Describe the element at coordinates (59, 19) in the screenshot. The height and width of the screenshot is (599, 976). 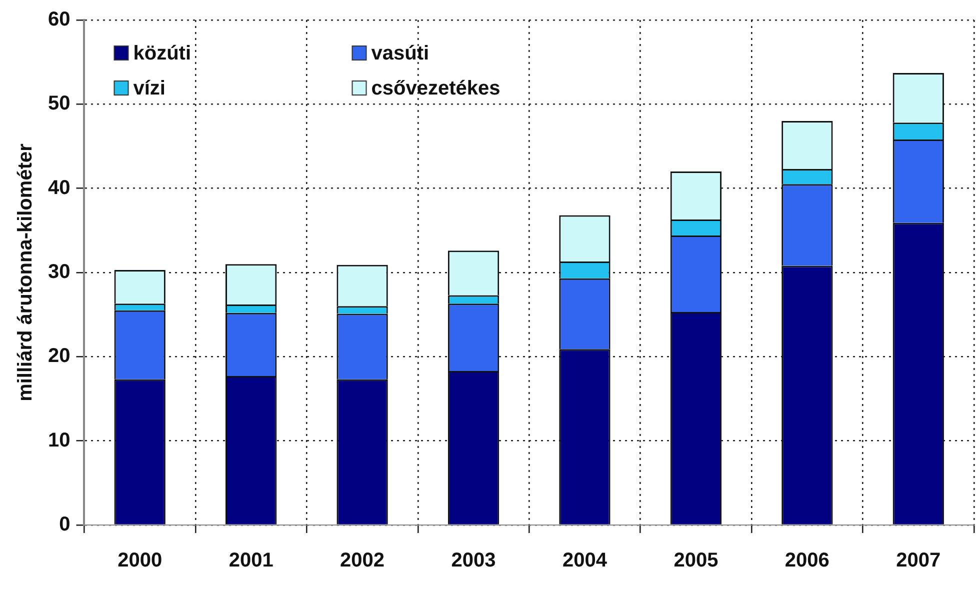
I see `y-tick-label: 60` at that location.